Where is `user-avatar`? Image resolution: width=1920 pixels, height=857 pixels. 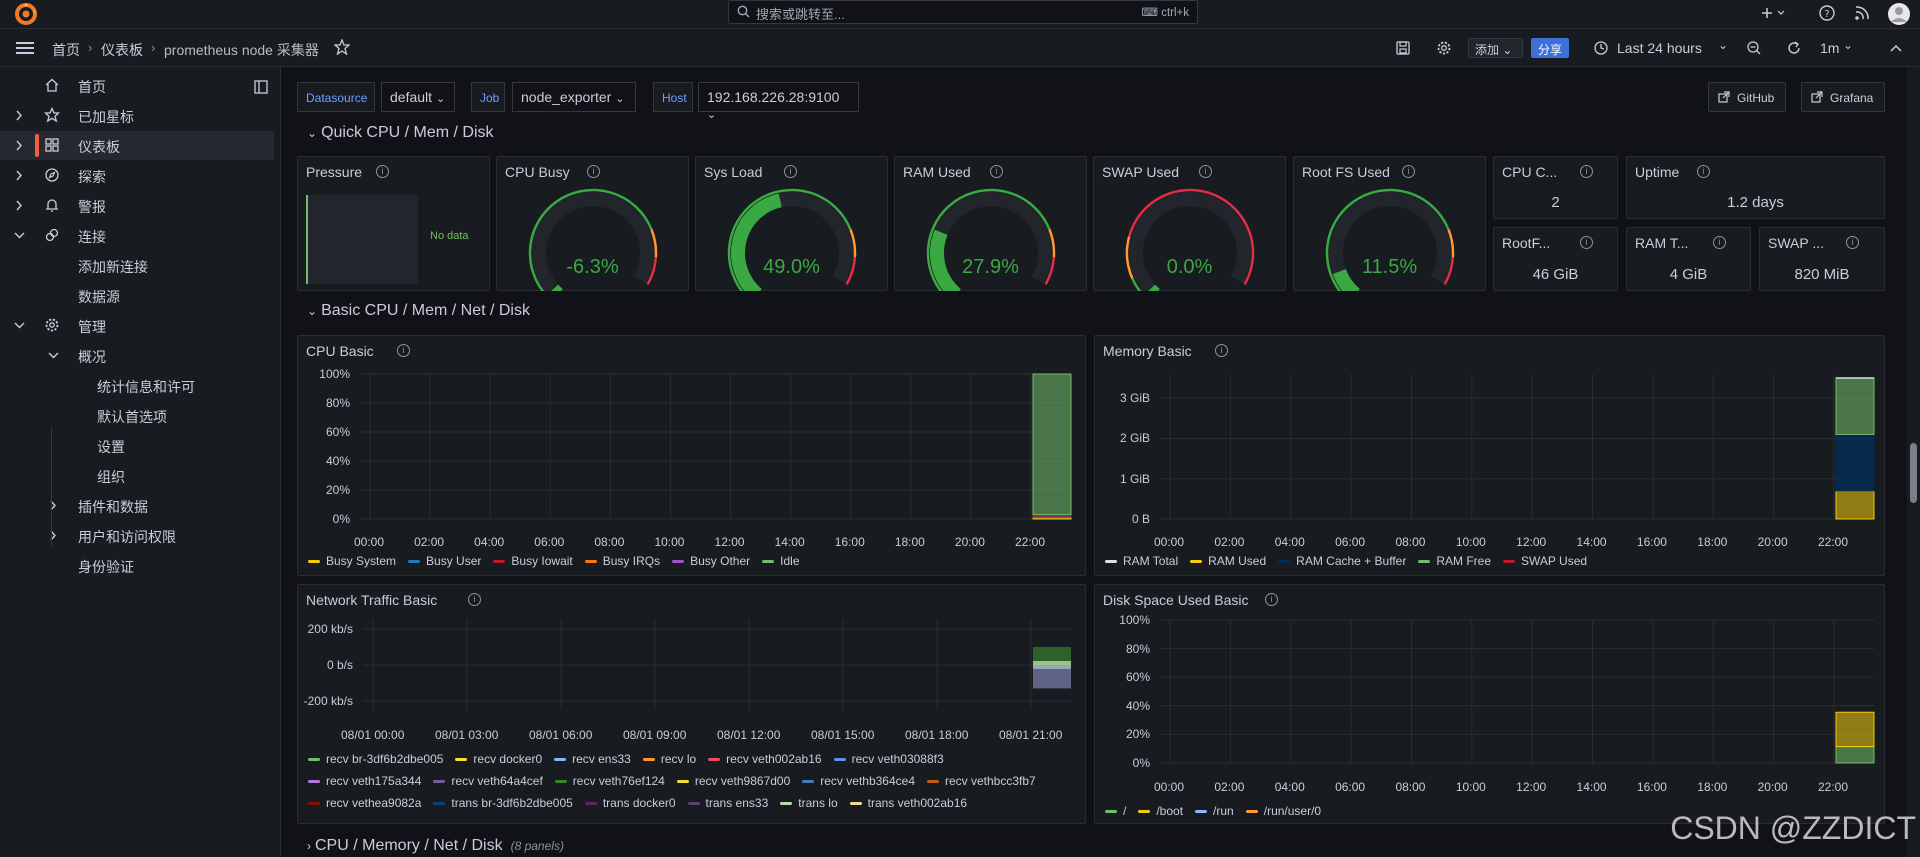 user-avatar is located at coordinates (1898, 13).